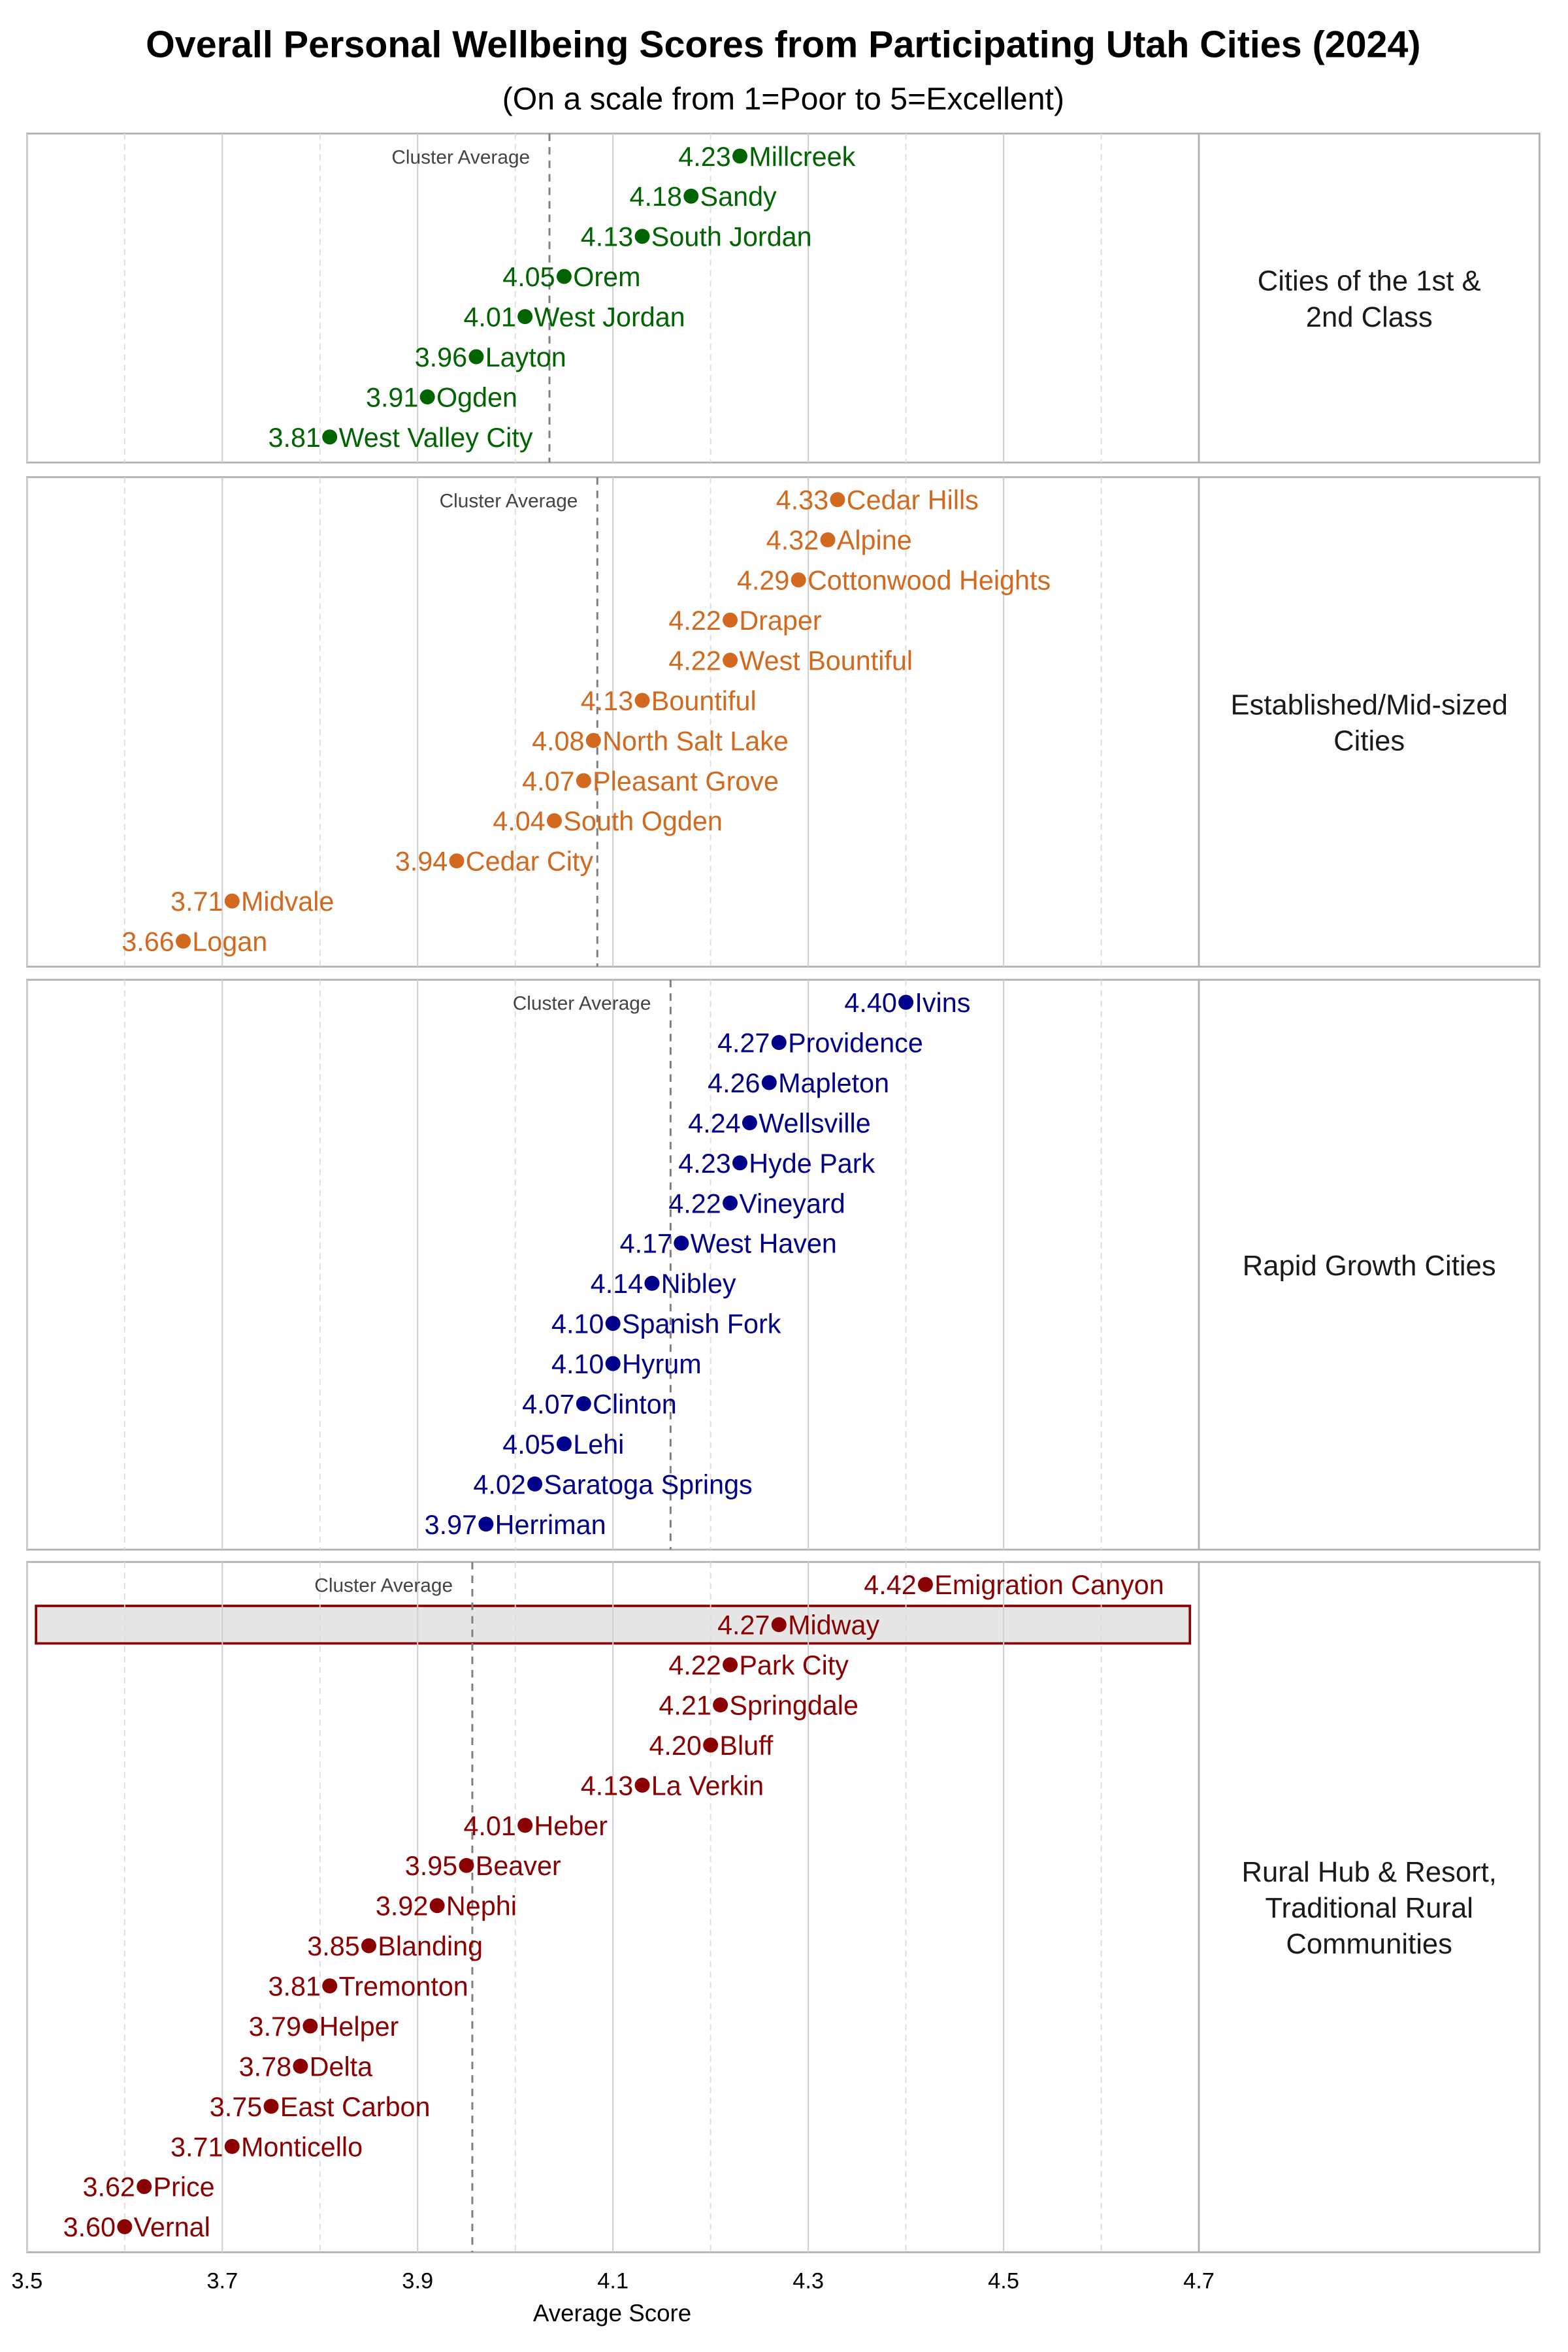 This screenshot has height=2352, width=1568. What do you see at coordinates (302, 2147) in the screenshot?
I see `city-label: Monticello` at bounding box center [302, 2147].